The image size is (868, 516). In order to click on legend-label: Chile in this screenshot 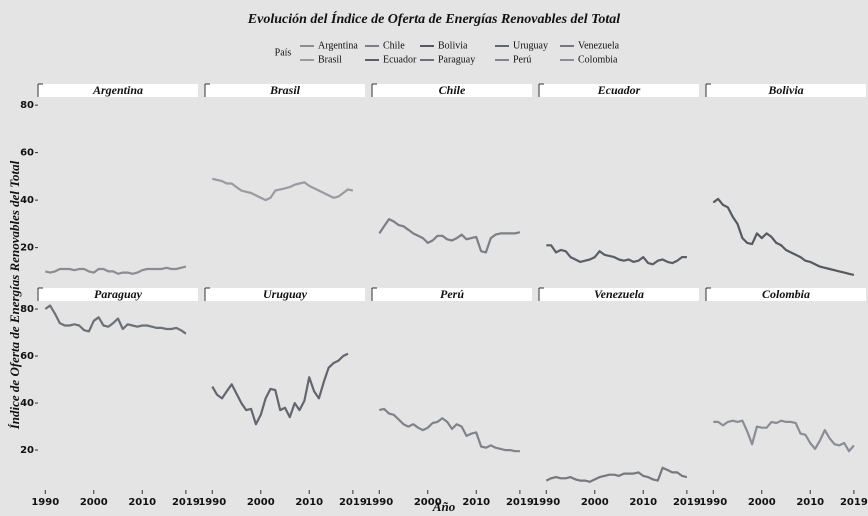, I will do `click(394, 45)`.